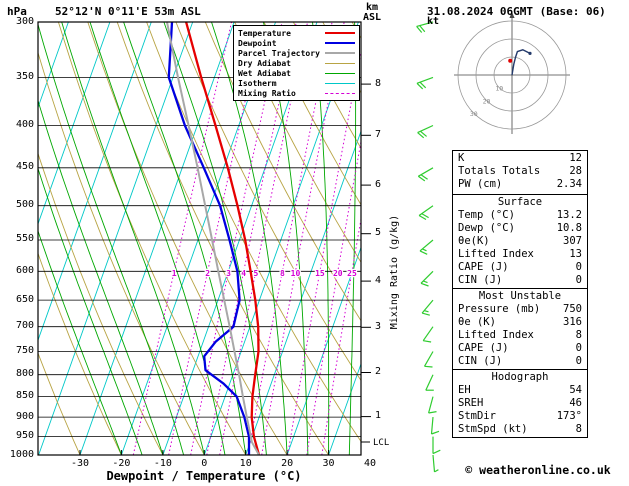  Describe the element at coordinates (372, 7) in the screenshot. I see `altitude-axis-unit-km: km` at that location.